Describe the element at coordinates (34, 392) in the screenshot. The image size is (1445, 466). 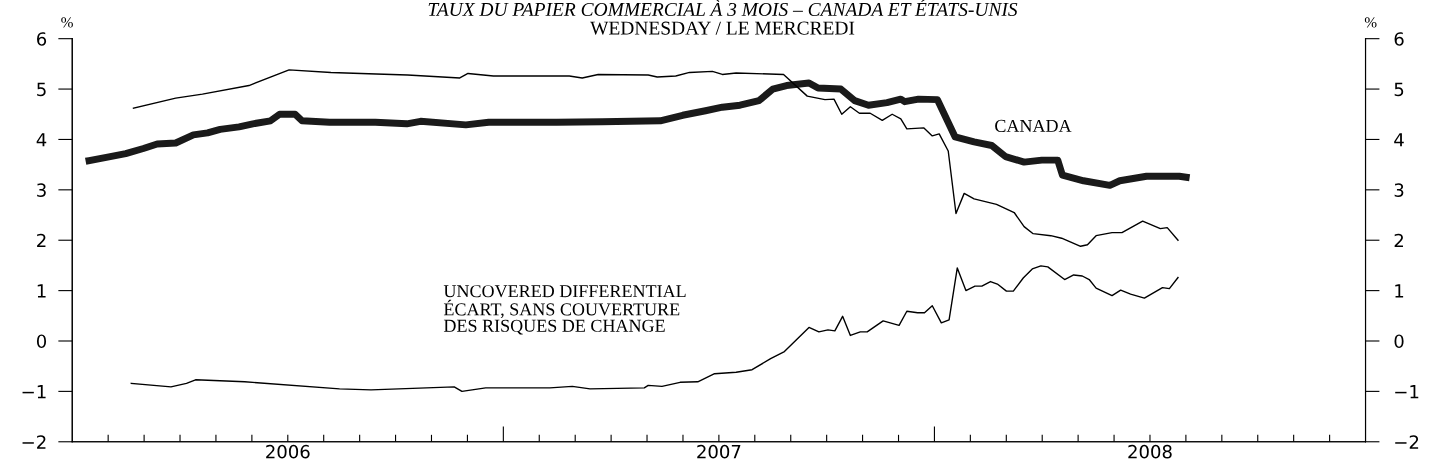
I see `y-tick-label: −1` at that location.